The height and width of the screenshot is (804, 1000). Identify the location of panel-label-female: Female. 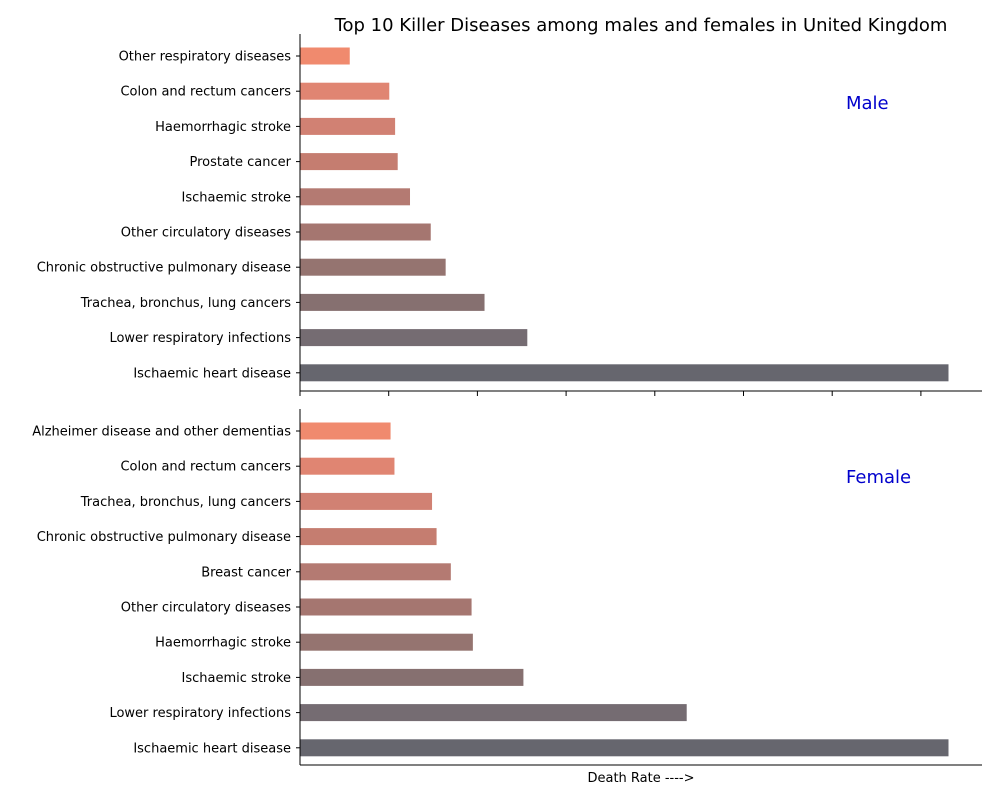
(878, 477).